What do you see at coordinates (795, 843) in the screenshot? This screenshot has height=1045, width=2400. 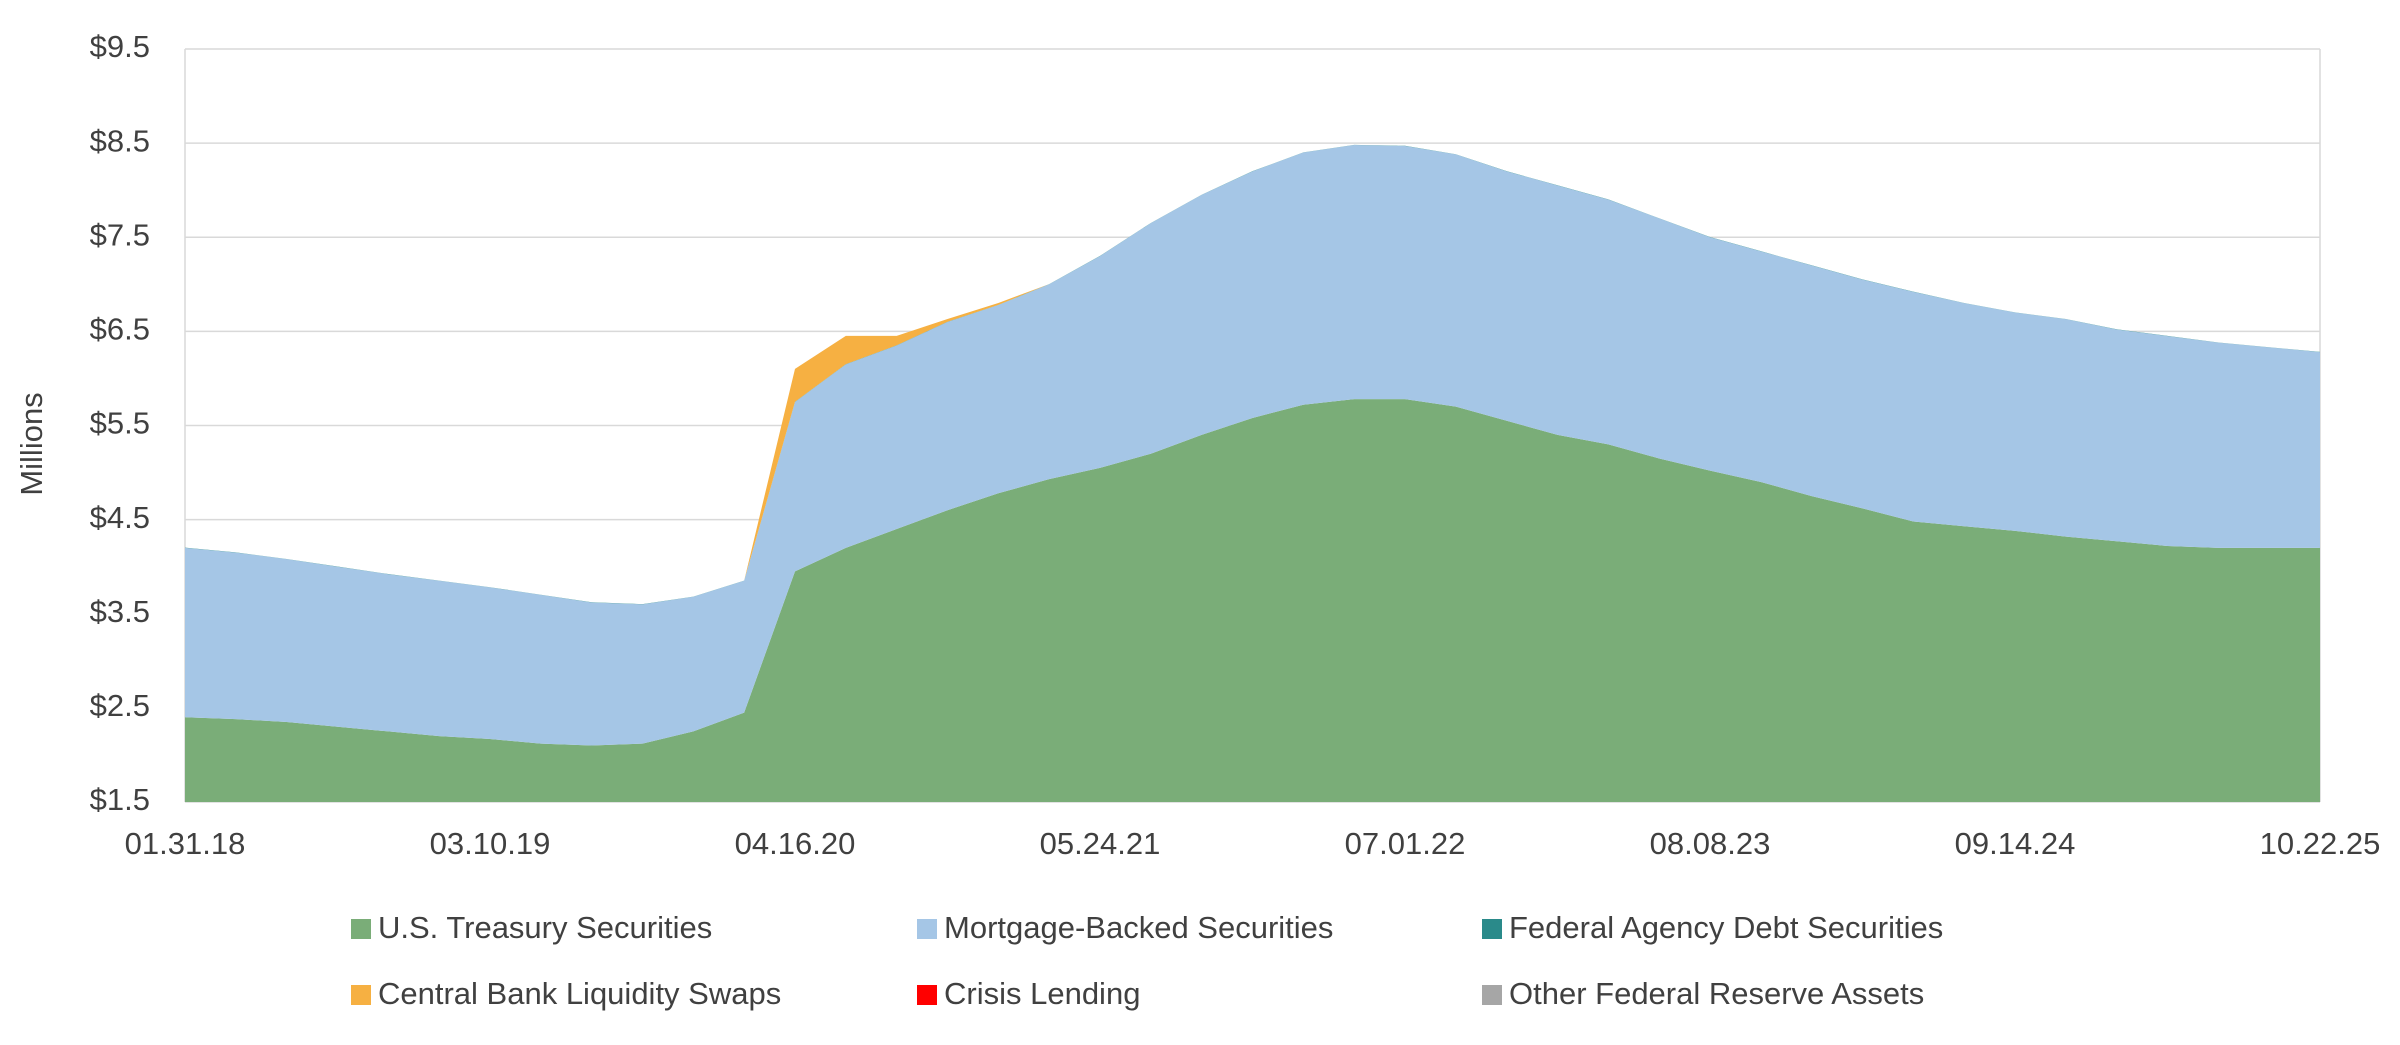 I see `x-tick-label: 04.16.20` at bounding box center [795, 843].